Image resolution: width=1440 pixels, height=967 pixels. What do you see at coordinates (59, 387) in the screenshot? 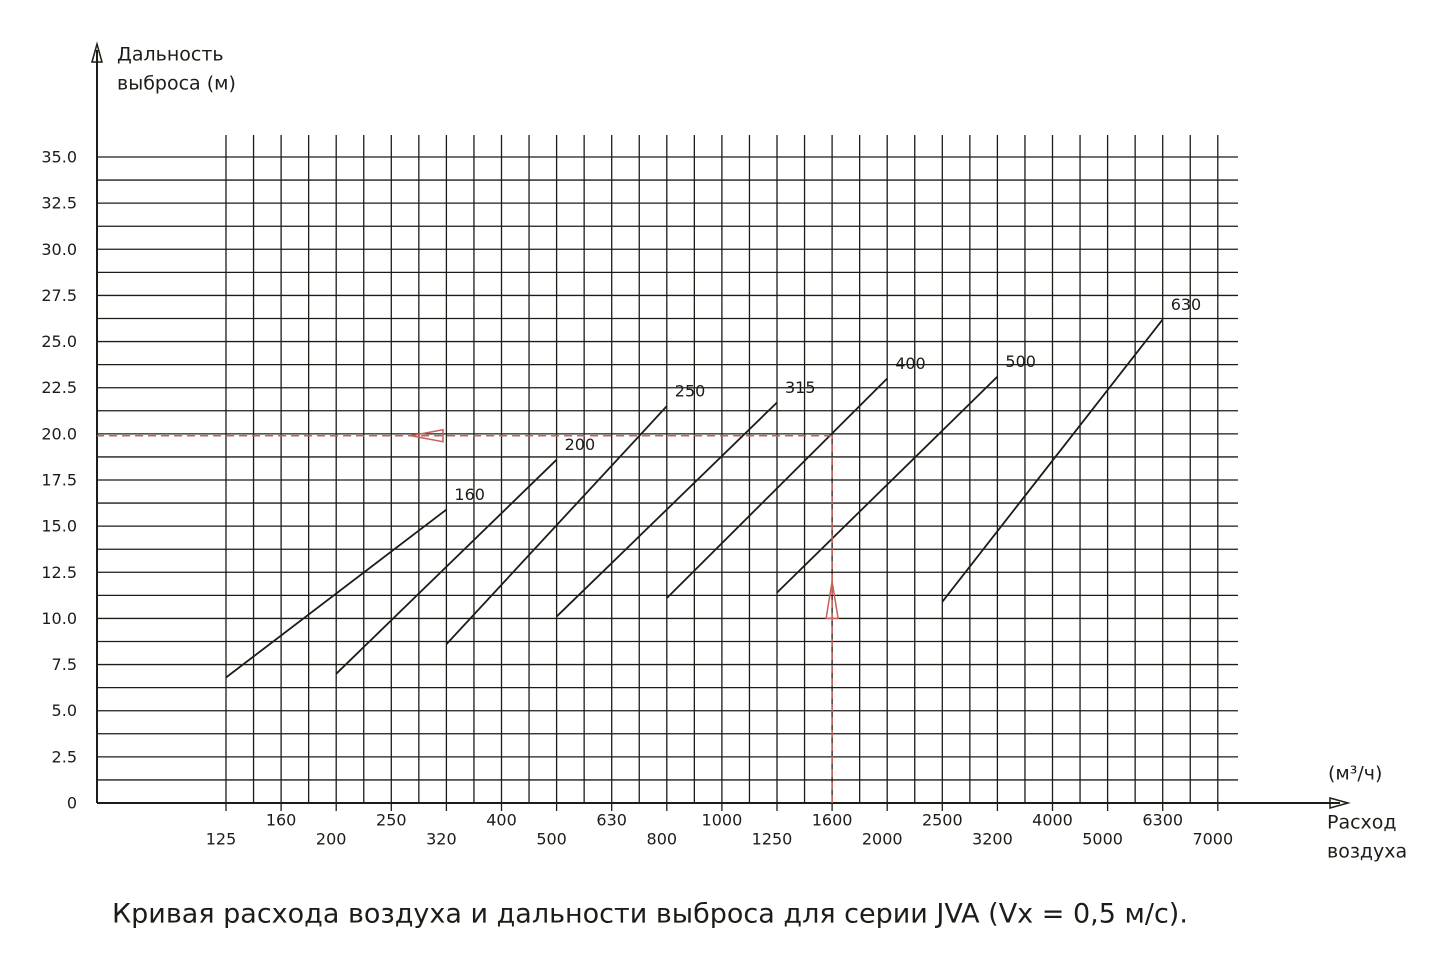
I see `y-tick-label: 22.5` at bounding box center [59, 387].